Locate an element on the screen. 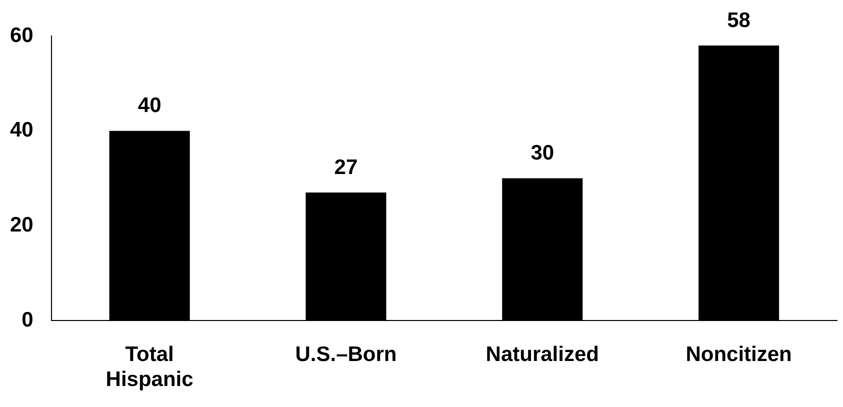  data-label: 58 is located at coordinates (739, 20).